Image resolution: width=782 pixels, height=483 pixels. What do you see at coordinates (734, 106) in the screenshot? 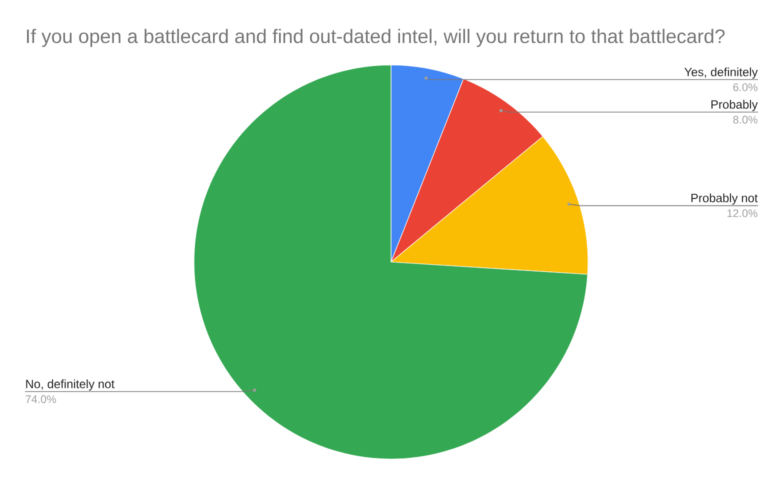
I see `slice-label: Probably` at bounding box center [734, 106].